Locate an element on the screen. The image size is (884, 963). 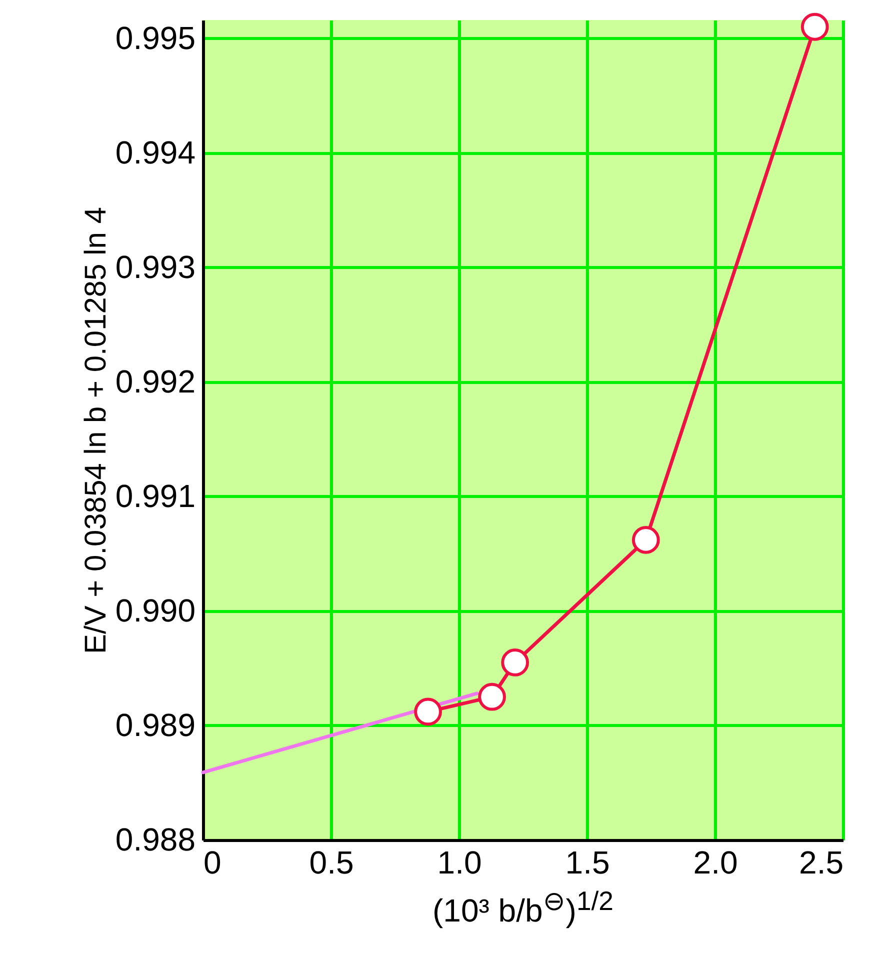
x-tick-label: 0 is located at coordinates (213, 862).